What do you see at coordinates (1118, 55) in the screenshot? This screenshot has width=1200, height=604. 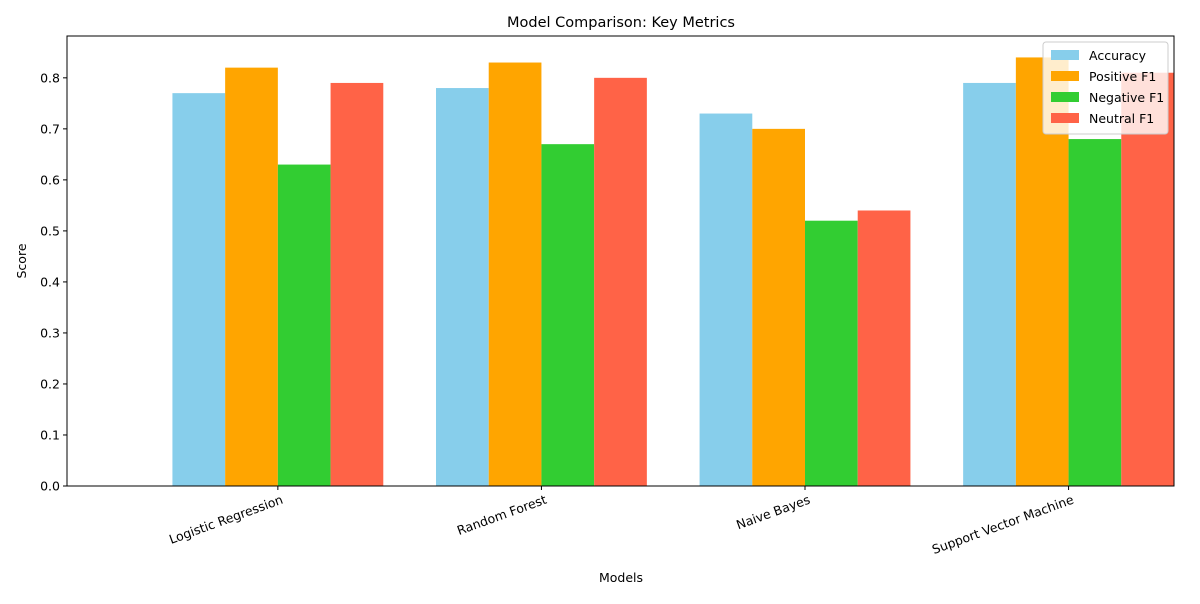 I see `legend-label: Accuracy` at bounding box center [1118, 55].